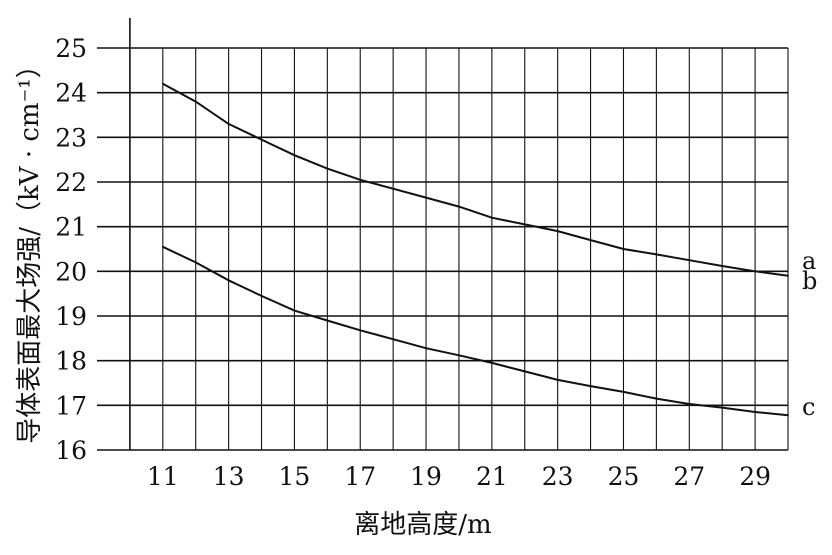 The width and height of the screenshot is (832, 555). Describe the element at coordinates (492, 476) in the screenshot. I see `x-tick-label: 21` at that location.